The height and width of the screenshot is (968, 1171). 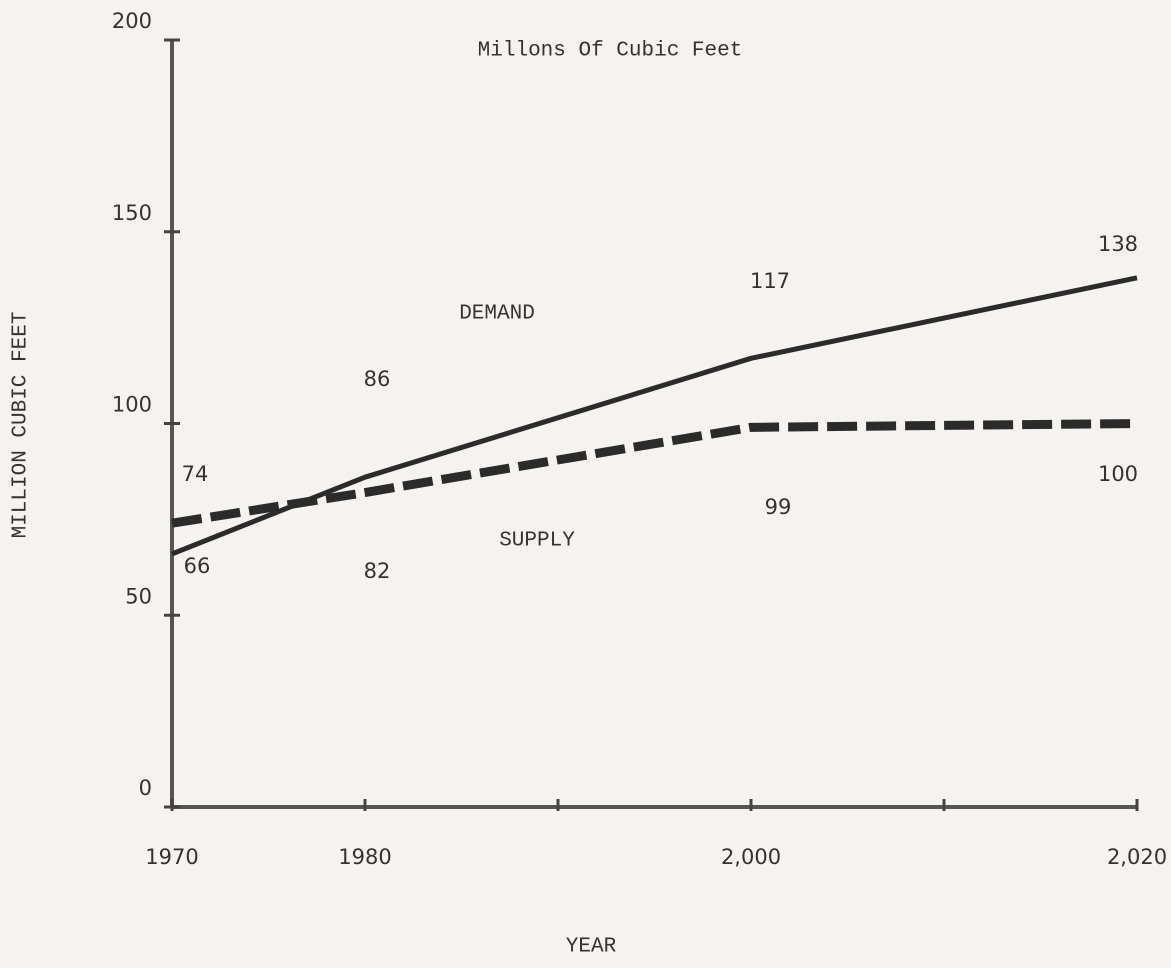 What do you see at coordinates (197, 566) in the screenshot?
I see `data-label: 66` at bounding box center [197, 566].